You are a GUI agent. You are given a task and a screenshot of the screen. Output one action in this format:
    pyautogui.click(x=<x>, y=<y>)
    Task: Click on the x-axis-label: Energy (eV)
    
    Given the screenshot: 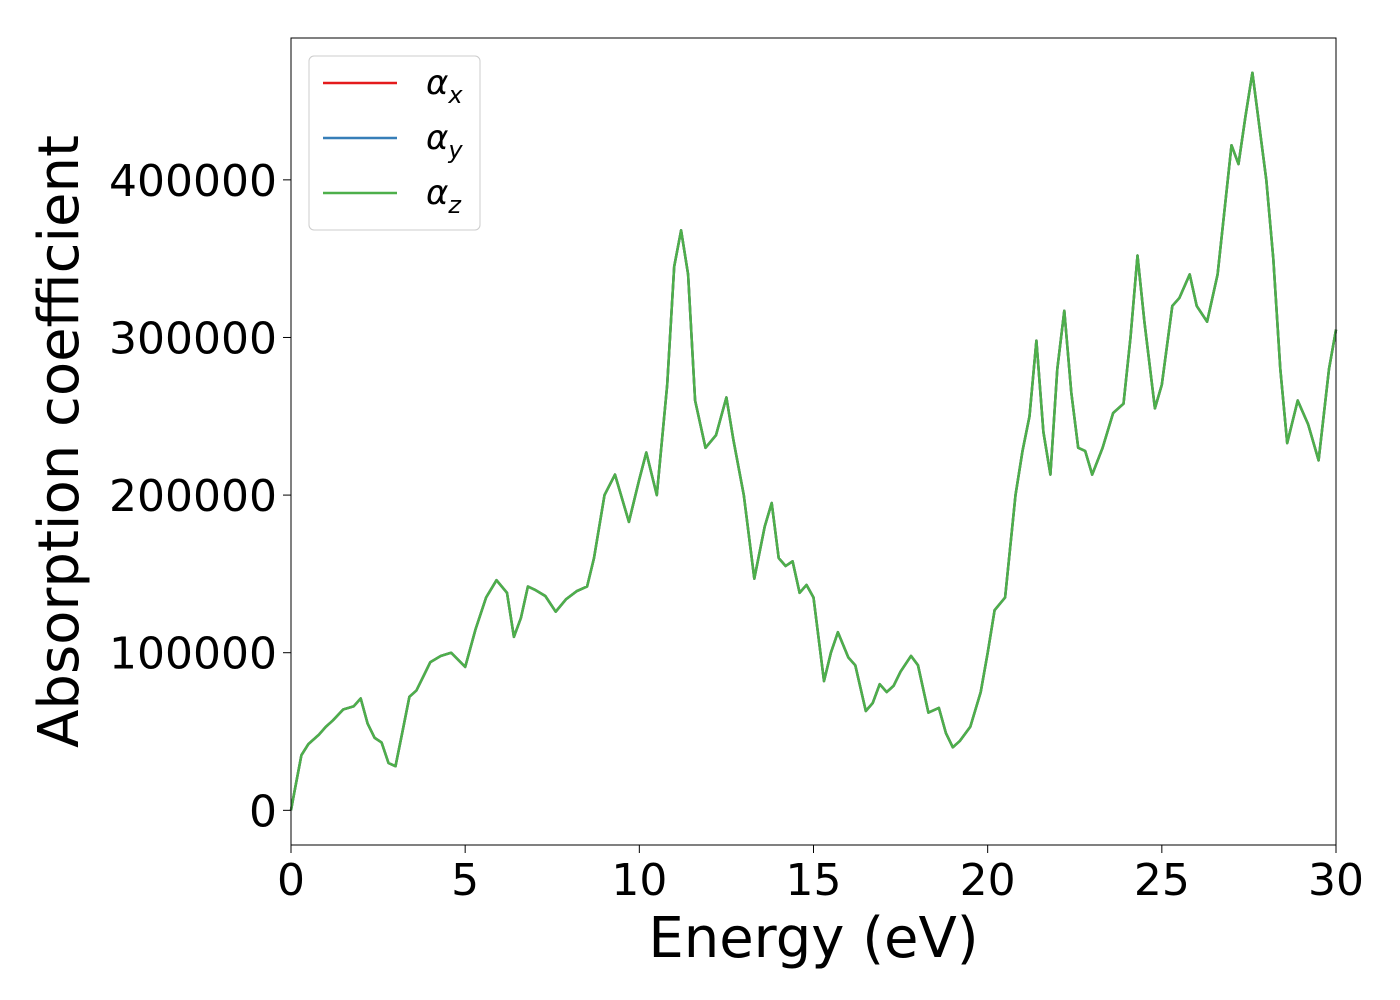 What is the action you would take?
    pyautogui.click(x=813, y=938)
    